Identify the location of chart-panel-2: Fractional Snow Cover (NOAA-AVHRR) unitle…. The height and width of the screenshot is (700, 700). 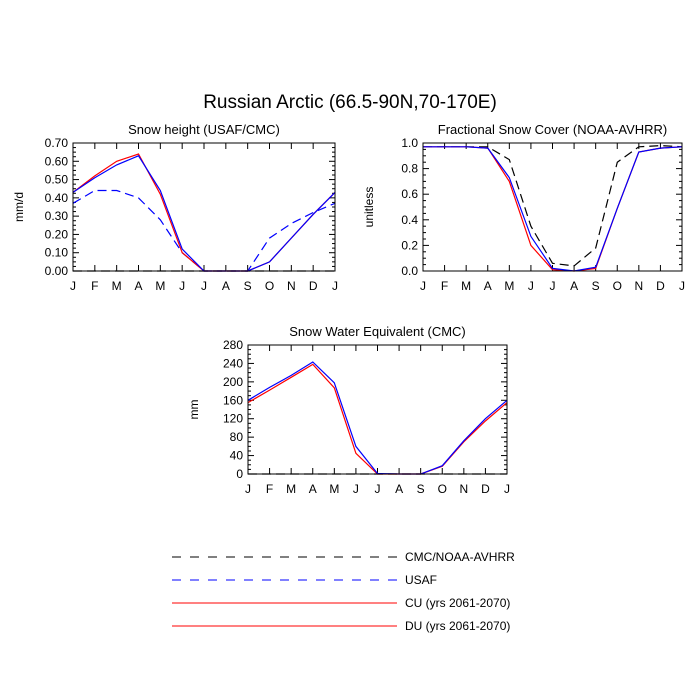
(523, 207).